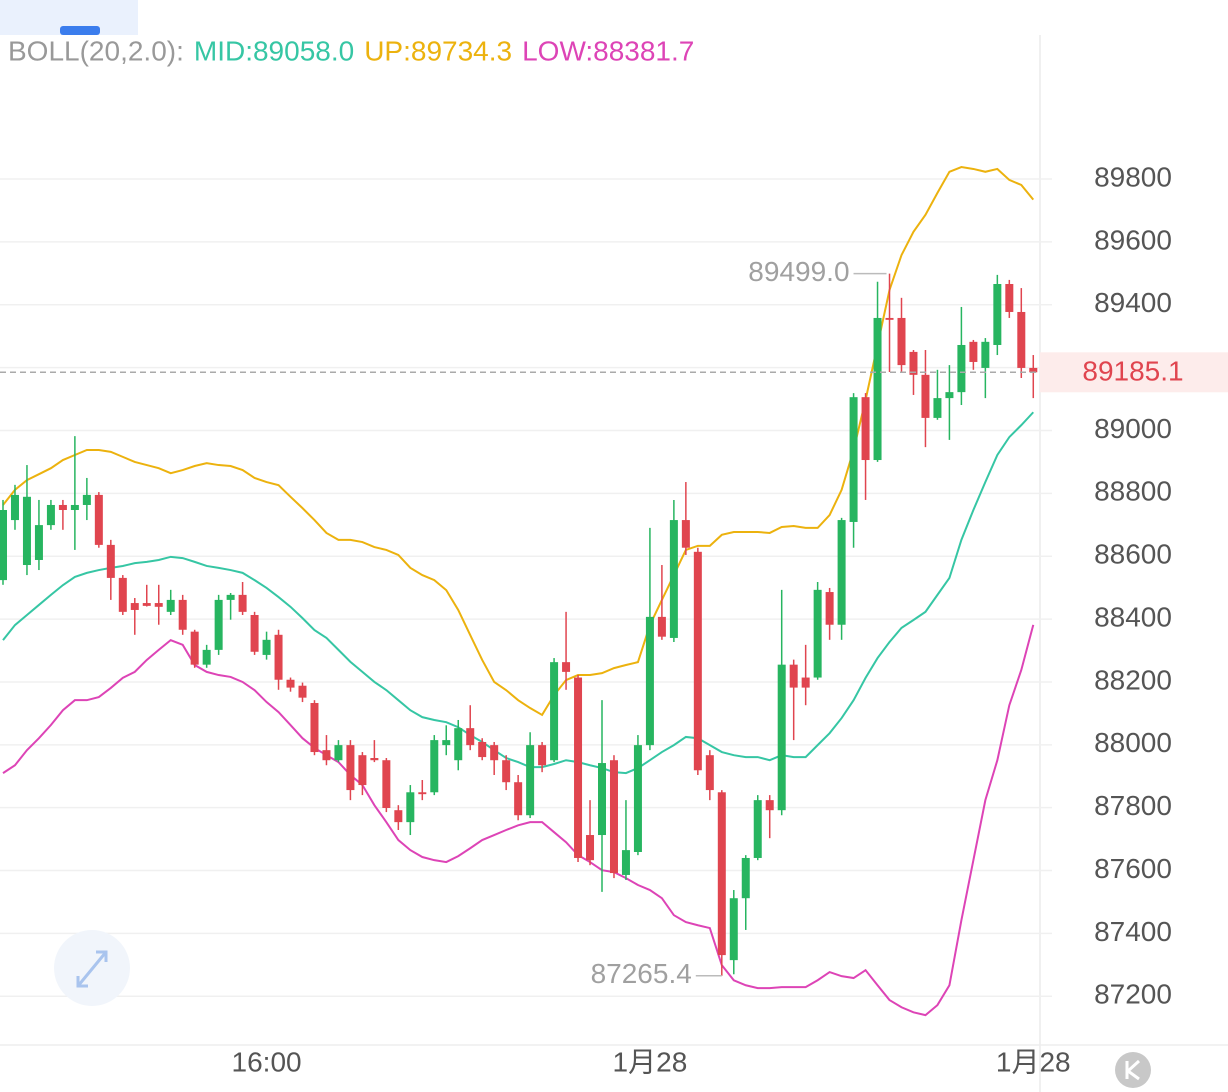  Describe the element at coordinates (1133, 805) in the screenshot. I see `y-tick-label: 87800` at that location.